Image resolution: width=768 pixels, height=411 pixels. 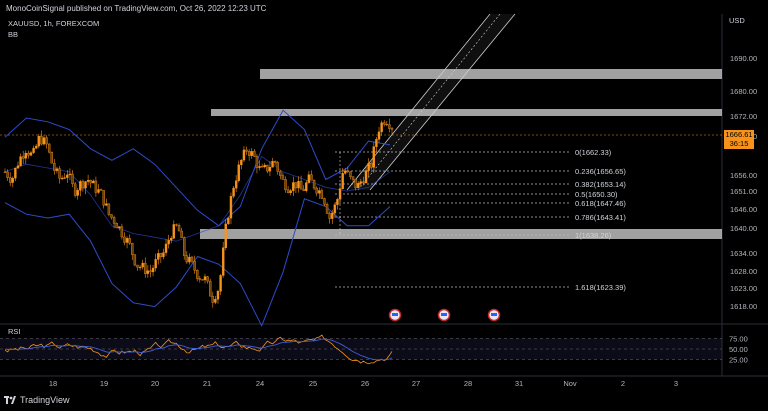 I want to click on indicator-label: BB, so click(x=13, y=34).